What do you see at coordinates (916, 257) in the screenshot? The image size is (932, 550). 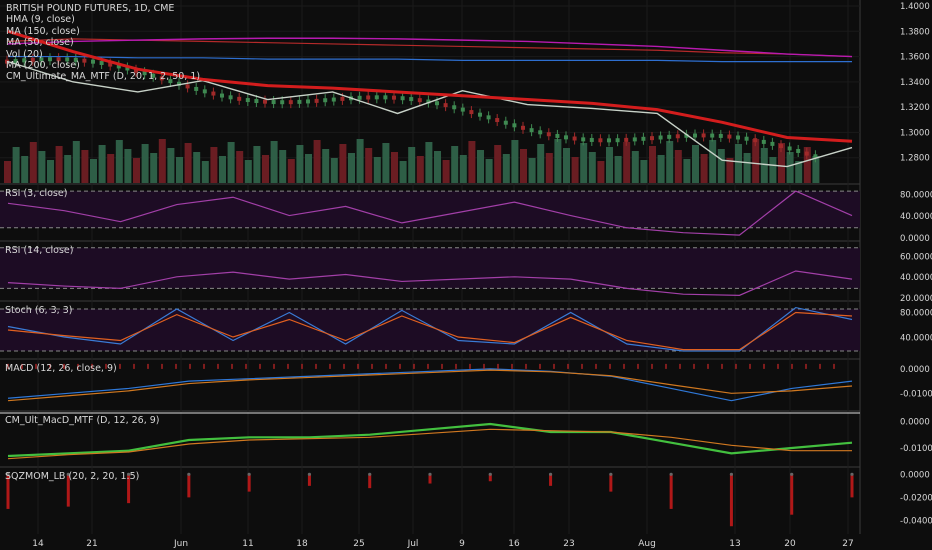 I see `y-tick-label-oscillator: 60.0000` at bounding box center [916, 257].